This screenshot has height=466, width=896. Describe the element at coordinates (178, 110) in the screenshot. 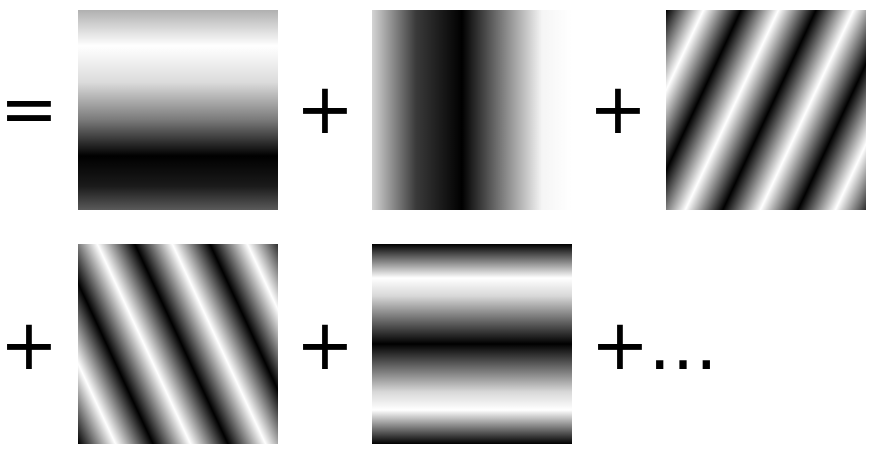

I see `basis-tile-horizontal-low-frequency` at that location.